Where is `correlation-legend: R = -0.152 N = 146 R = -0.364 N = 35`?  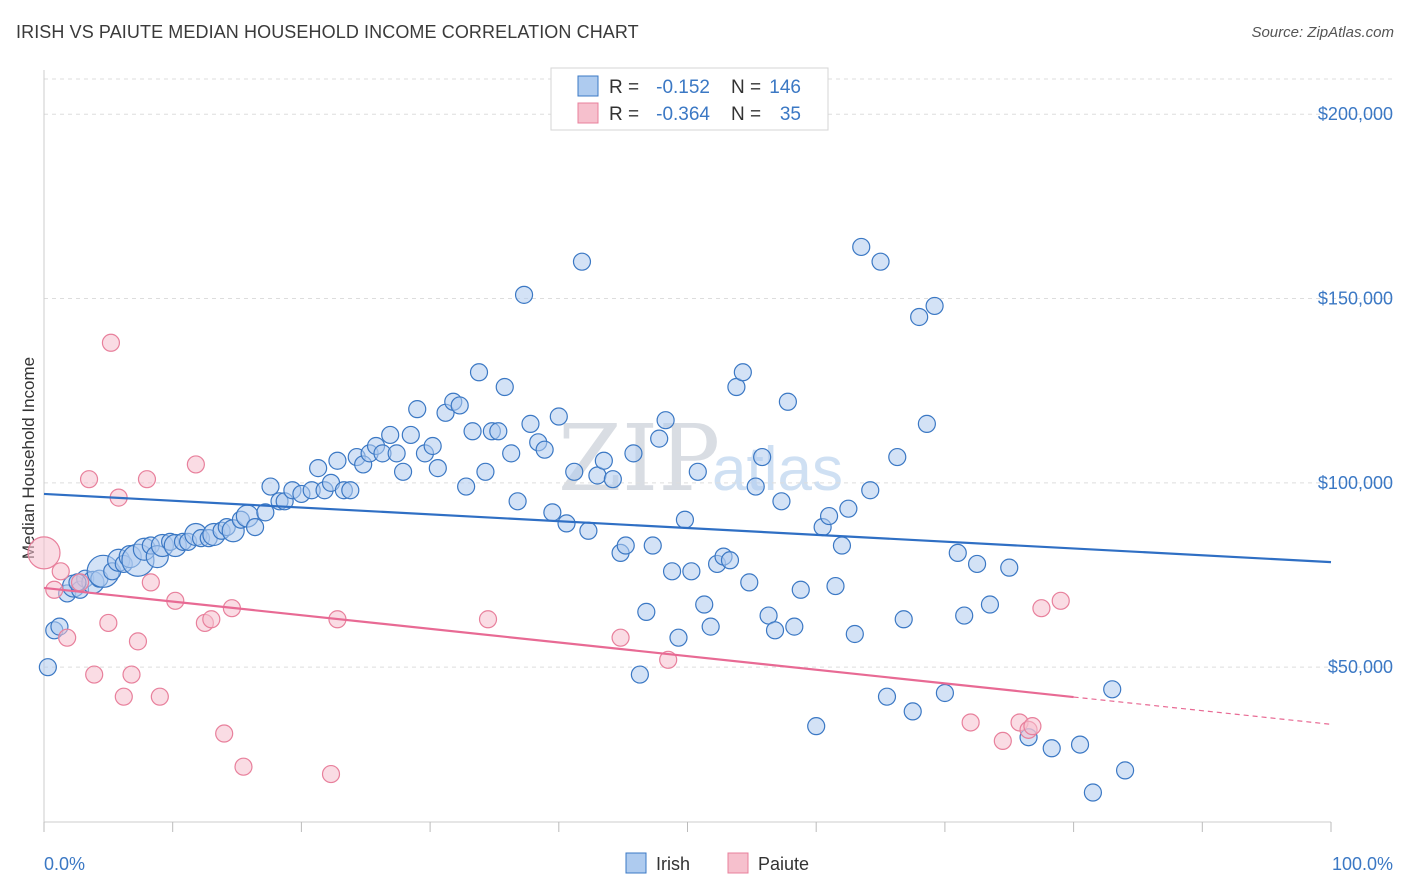 correlation-legend: R = -0.152 N = 146 R = -0.364 N = 35 is located at coordinates (689, 99).